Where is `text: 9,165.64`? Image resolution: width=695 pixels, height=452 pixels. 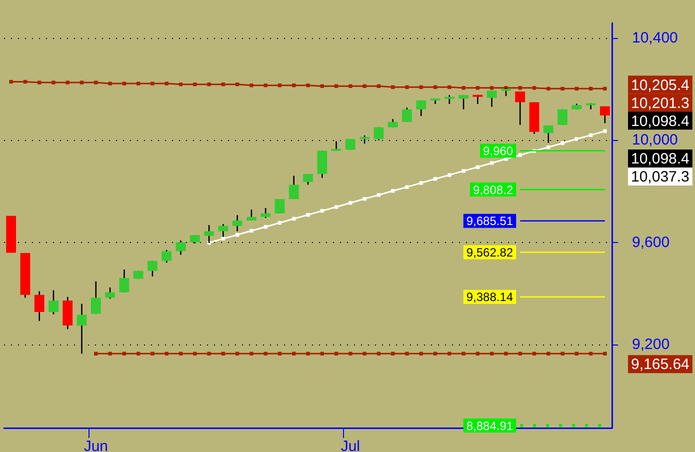 text: 9,165.64 is located at coordinates (660, 365).